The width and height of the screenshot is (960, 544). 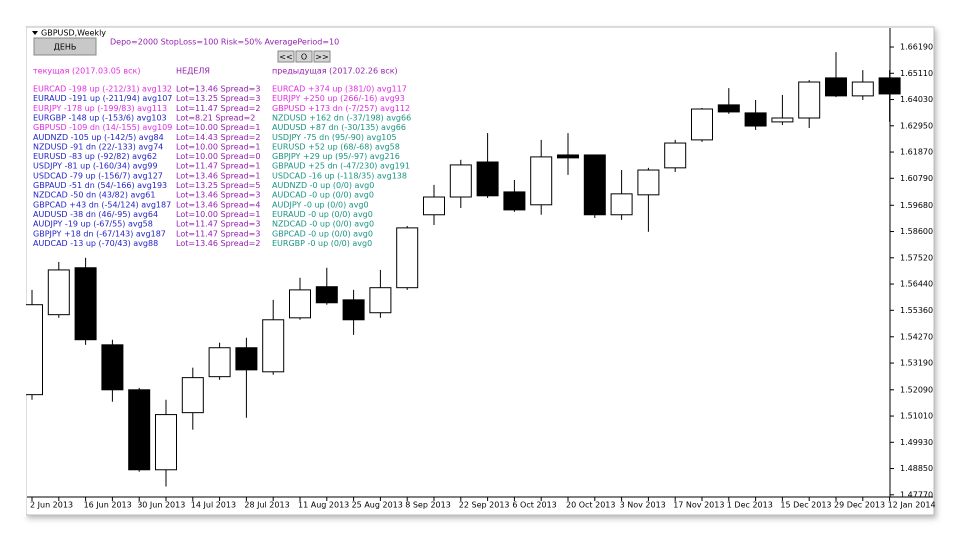 I want to click on previous-row: GBPUSD +173 dn (-7/257) avg112, so click(x=341, y=108).